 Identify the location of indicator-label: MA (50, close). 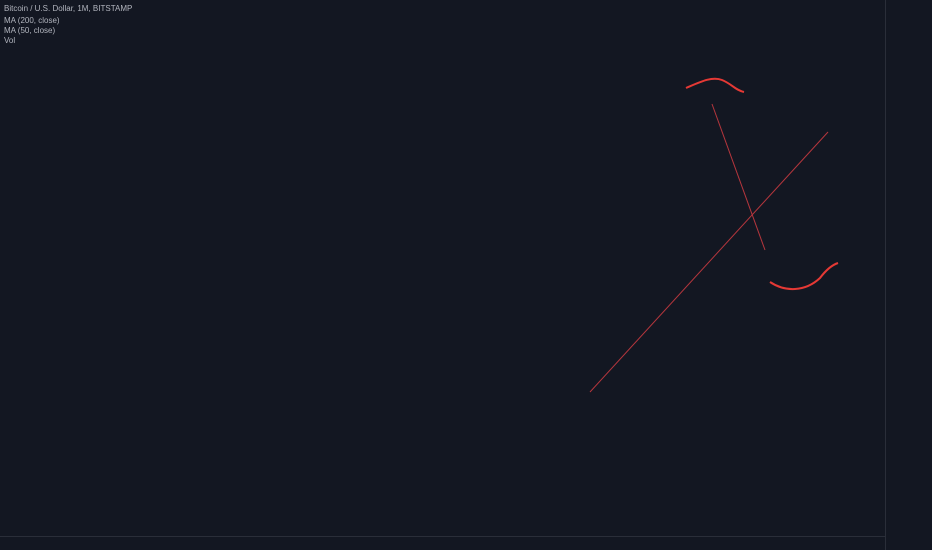
(29, 30).